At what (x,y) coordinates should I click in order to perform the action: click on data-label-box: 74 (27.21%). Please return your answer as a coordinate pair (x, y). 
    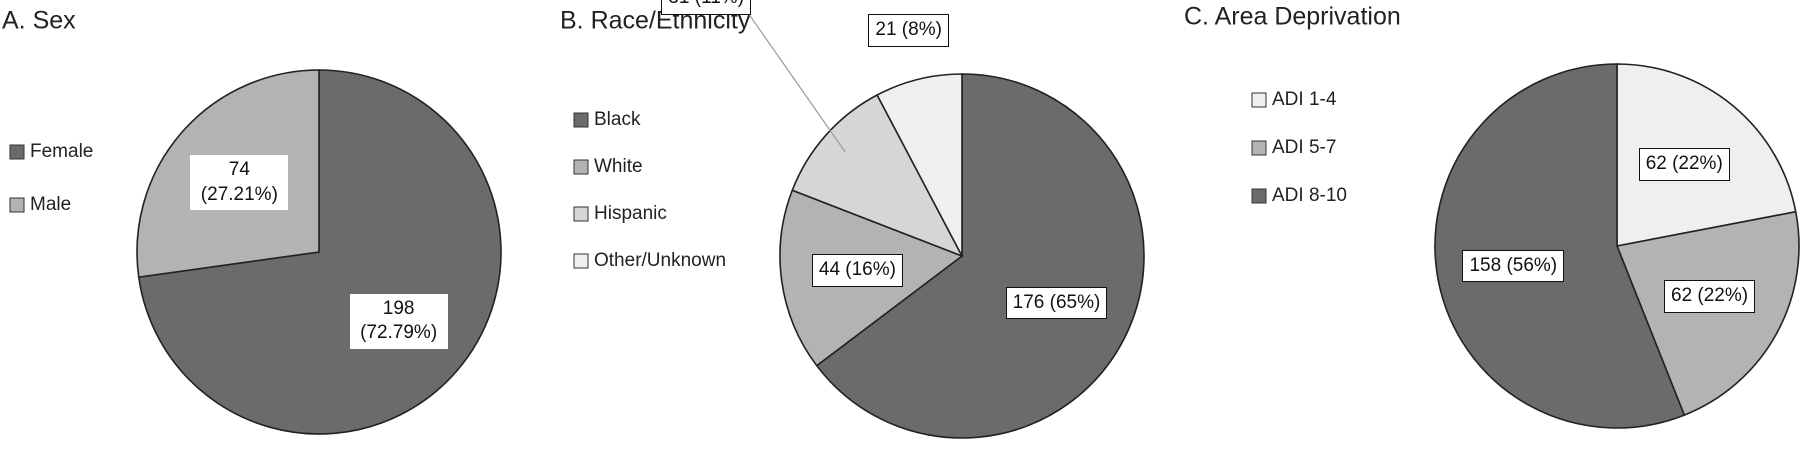
    Looking at the image, I should click on (239, 183).